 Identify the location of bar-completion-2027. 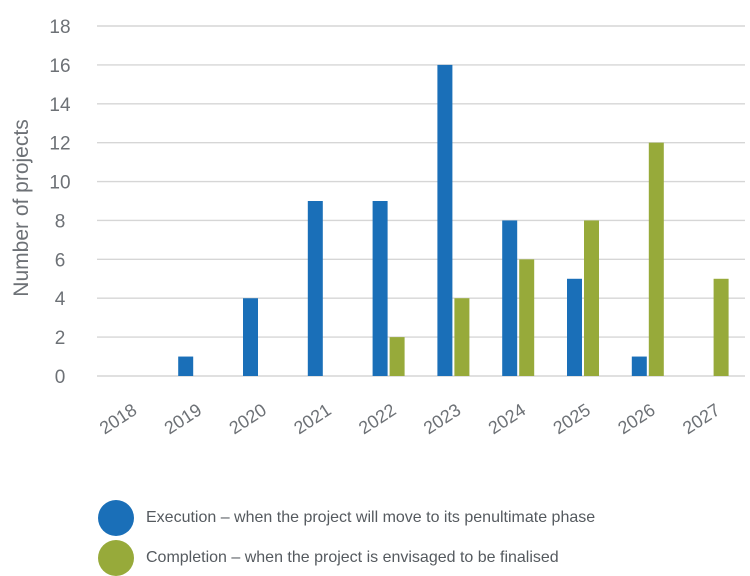
(721, 327).